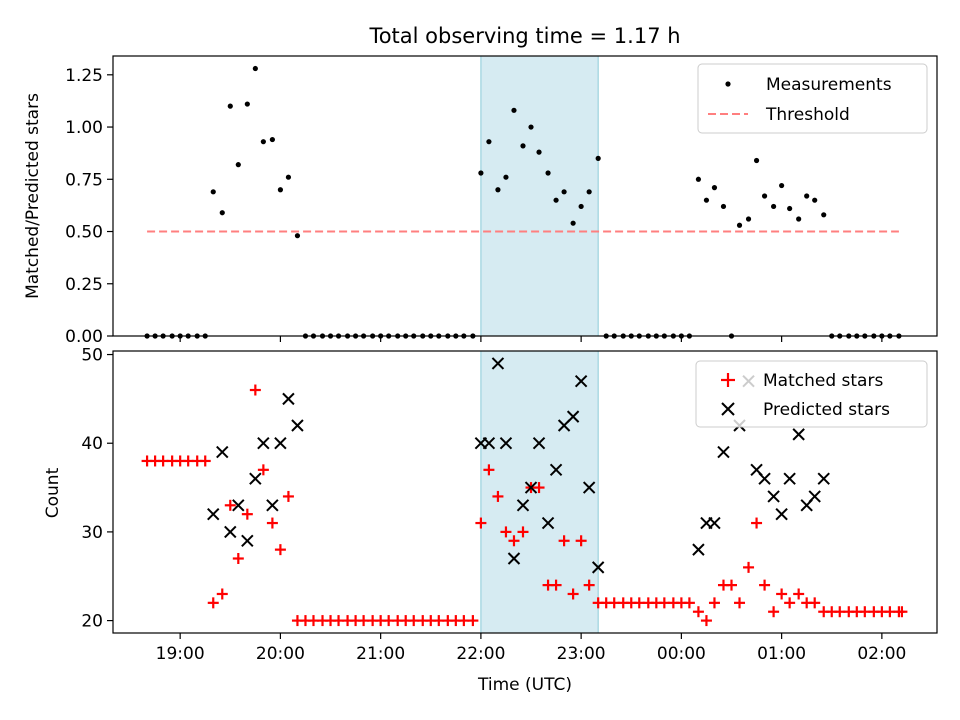 Image resolution: width=960 pixels, height=720 pixels. I want to click on ratio-y-tick-label: 1.25, so click(84, 76).